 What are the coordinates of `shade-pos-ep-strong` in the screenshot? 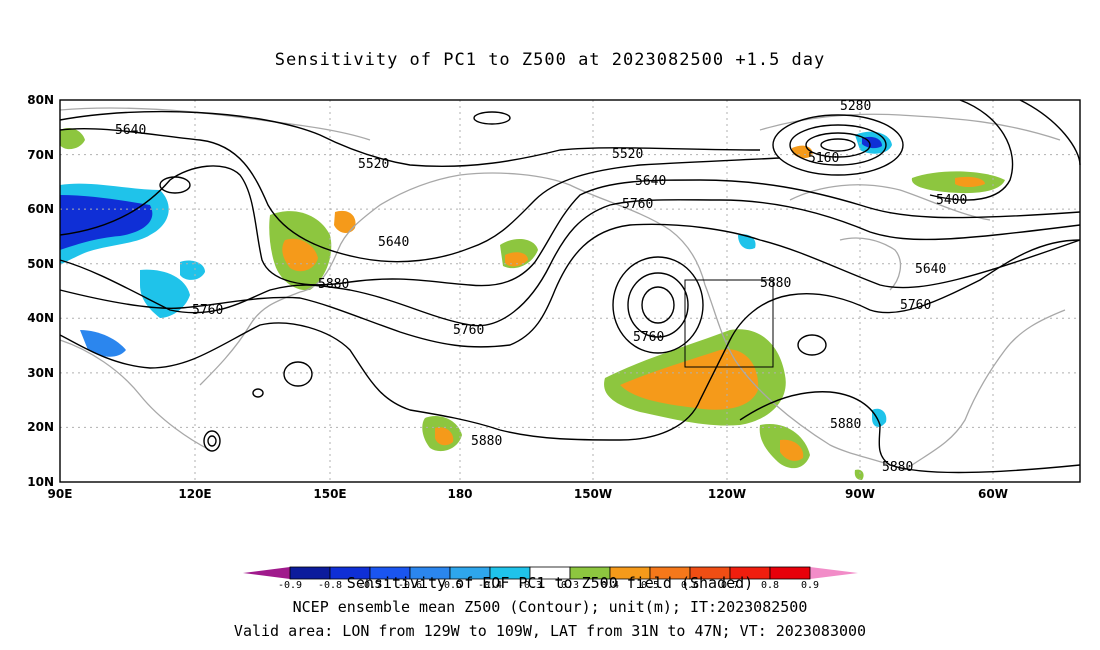 It's located at (689, 379).